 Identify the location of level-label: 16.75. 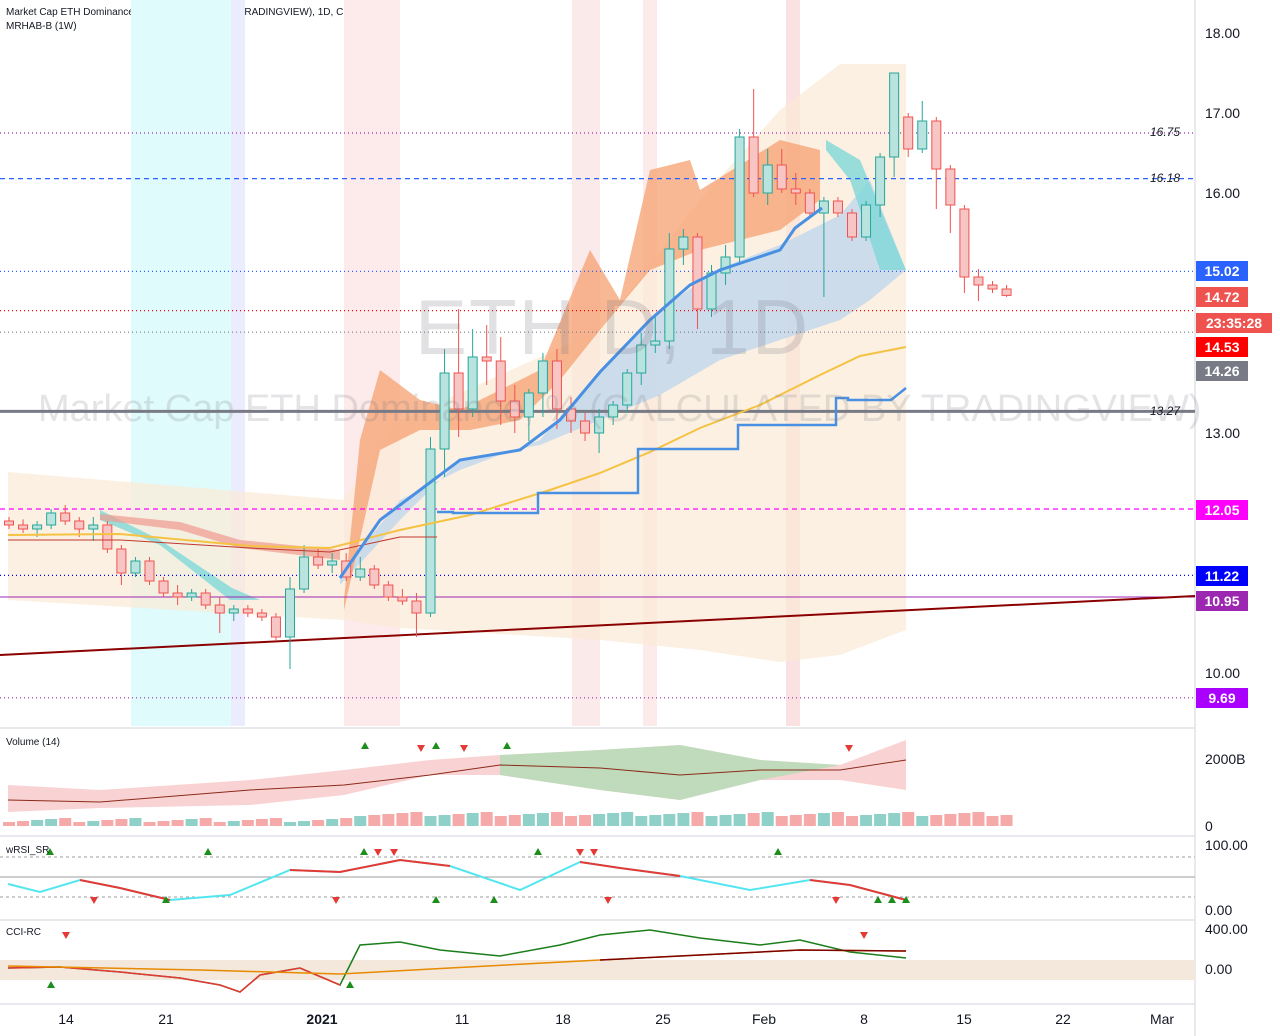
(1165, 132).